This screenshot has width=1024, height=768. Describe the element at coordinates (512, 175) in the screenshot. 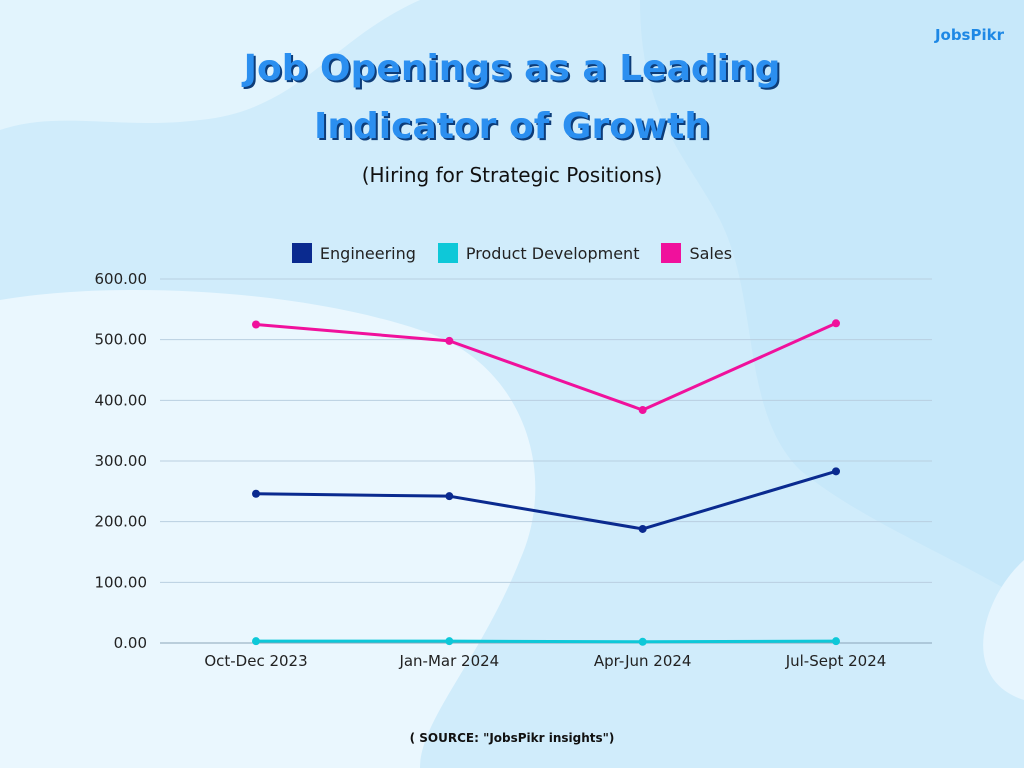

I see `chart-subtitle: (Hiring for Strategic Positions)` at that location.